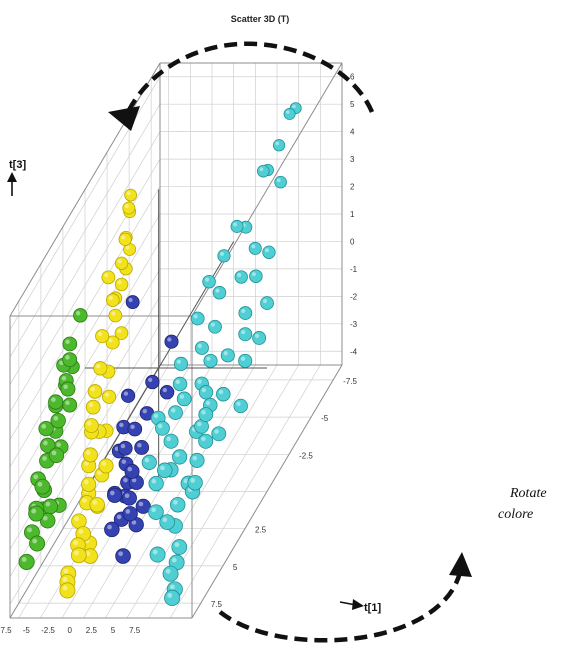 This screenshot has width=564, height=649. I want to click on caption-line-2: colore, so click(515, 514).